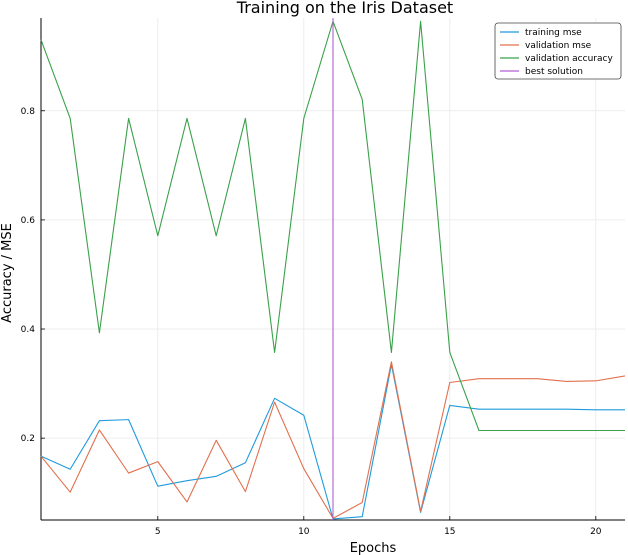  Describe the element at coordinates (569, 59) in the screenshot. I see `legend-label-validation-accuracy: validation accuracy` at that location.